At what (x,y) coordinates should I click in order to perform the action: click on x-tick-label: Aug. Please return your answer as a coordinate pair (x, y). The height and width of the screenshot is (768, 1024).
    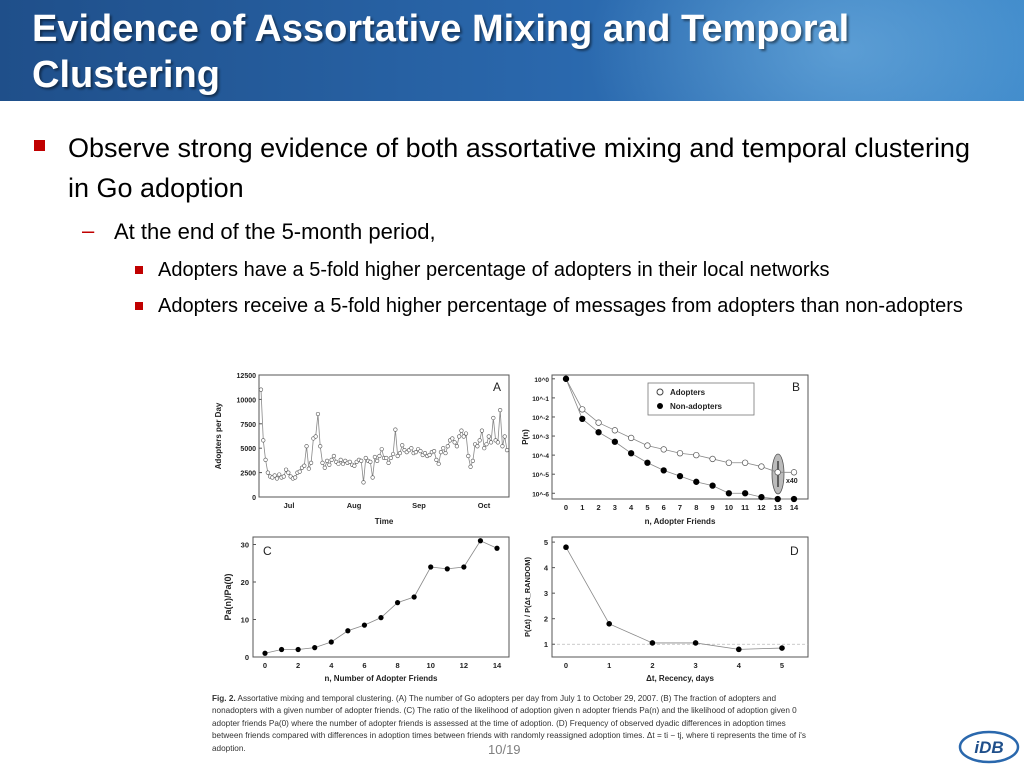
    Looking at the image, I should click on (354, 505).